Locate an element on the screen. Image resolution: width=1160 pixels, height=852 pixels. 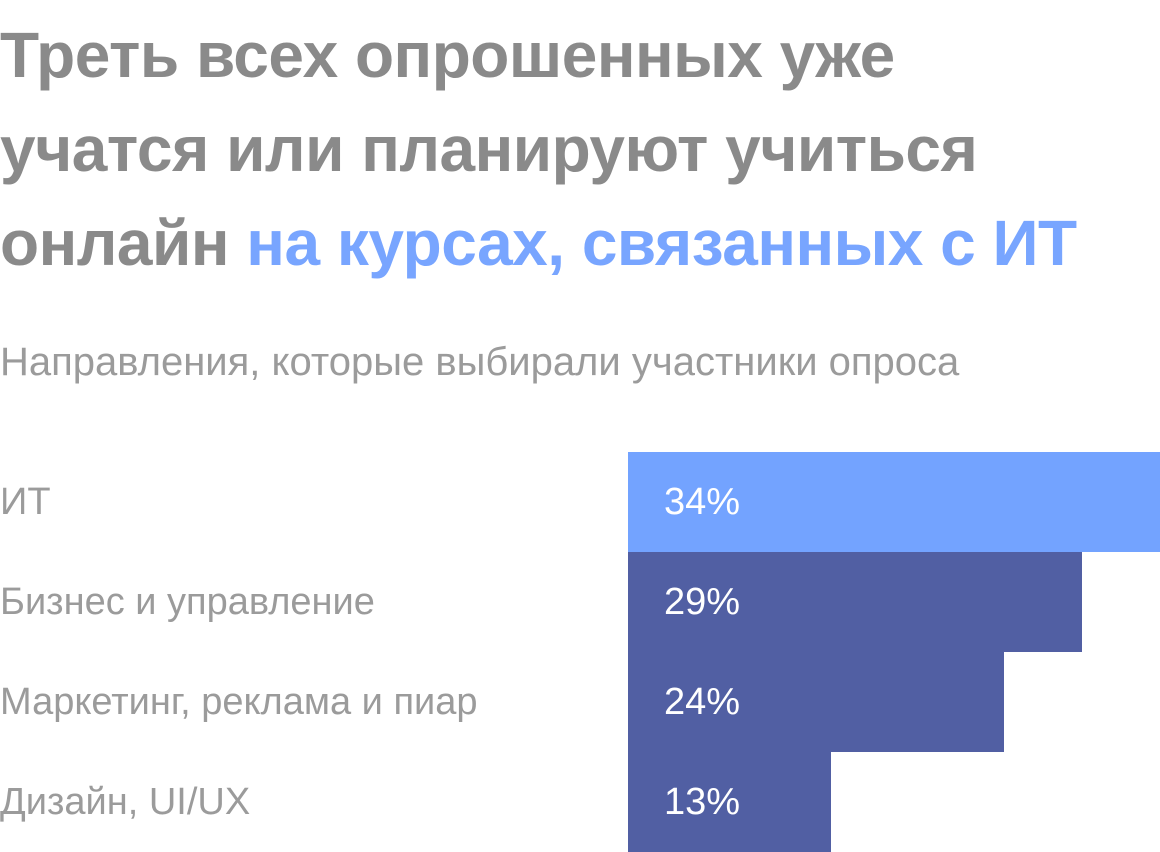
bar-row: ИТ 34% is located at coordinates (580, 502).